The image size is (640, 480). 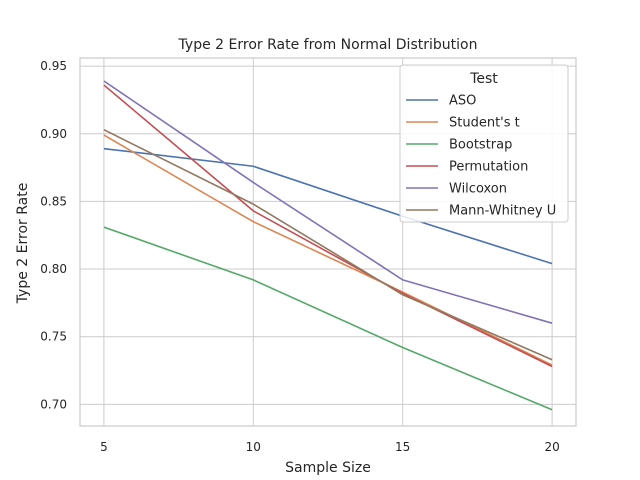 What do you see at coordinates (402, 447) in the screenshot?
I see `x-tick-label: 15` at bounding box center [402, 447].